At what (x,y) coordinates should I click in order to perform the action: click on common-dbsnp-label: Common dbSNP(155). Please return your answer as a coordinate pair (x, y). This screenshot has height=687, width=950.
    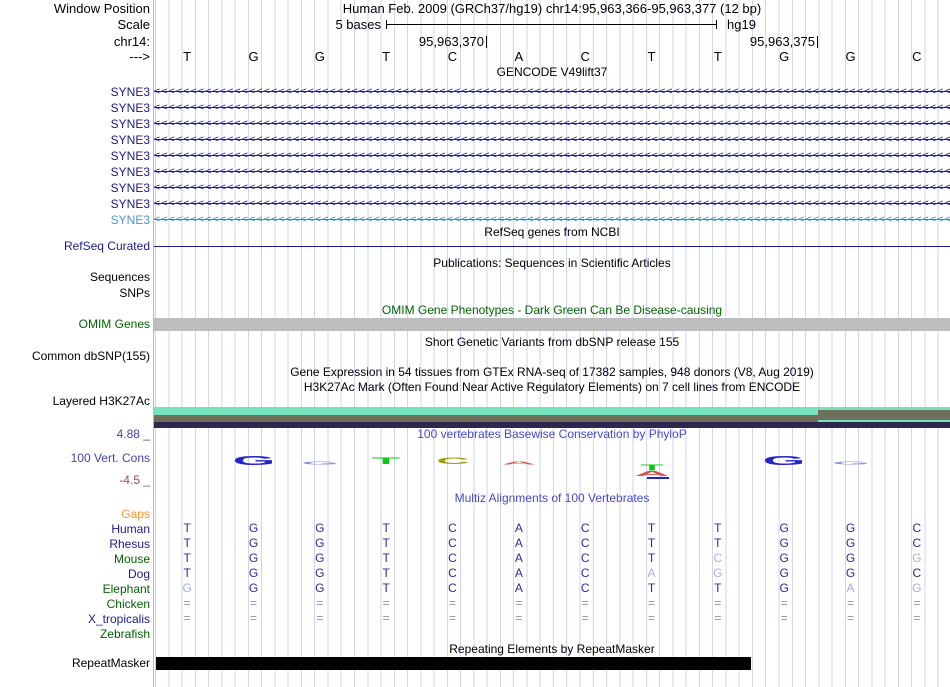
    Looking at the image, I should click on (90, 356).